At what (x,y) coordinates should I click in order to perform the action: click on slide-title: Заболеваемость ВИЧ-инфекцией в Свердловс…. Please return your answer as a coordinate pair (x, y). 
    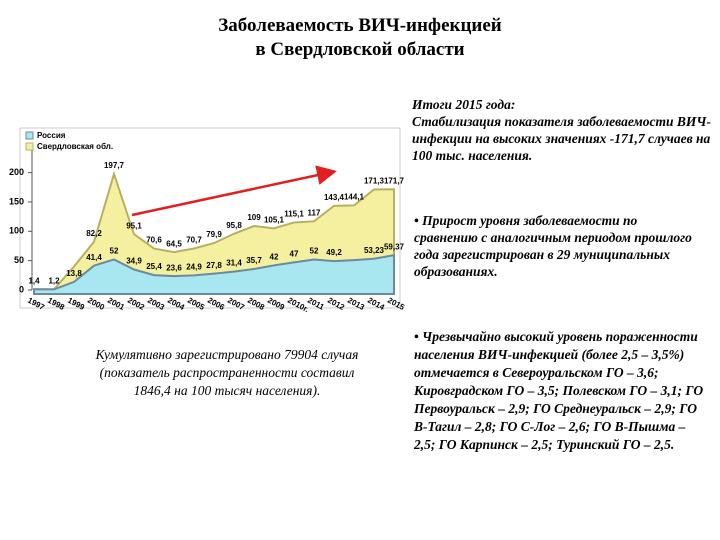
    Looking at the image, I should click on (360, 38).